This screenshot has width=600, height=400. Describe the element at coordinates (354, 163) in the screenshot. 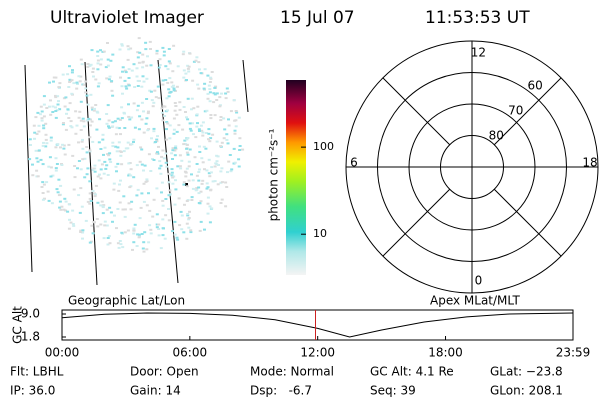

I see `mlt-label: 6` at that location.